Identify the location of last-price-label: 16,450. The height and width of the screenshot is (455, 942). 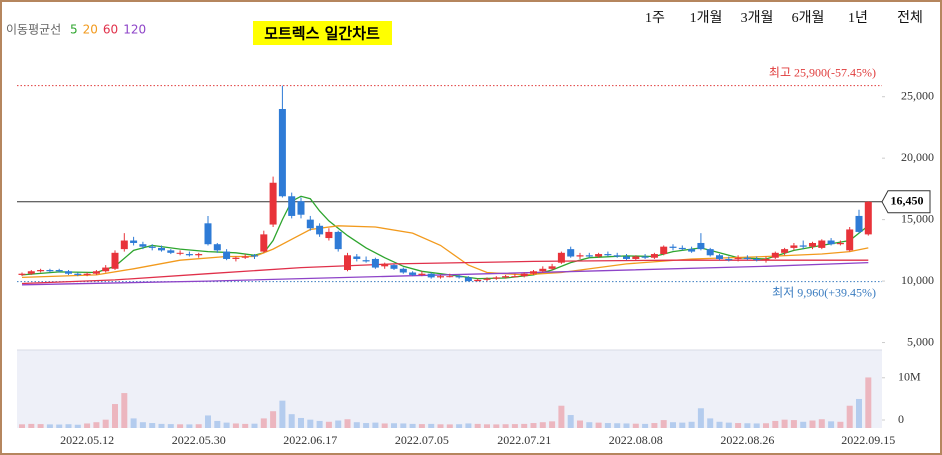
(907, 201).